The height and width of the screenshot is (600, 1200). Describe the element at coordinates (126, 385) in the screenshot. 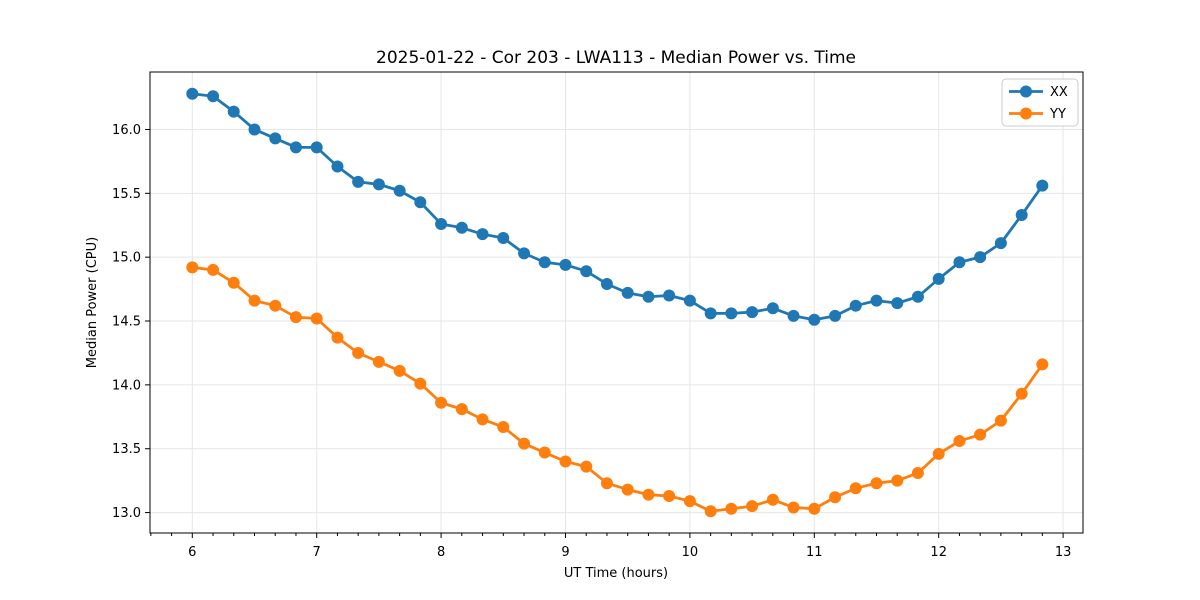

I see `y-tick-label: 14.0` at that location.